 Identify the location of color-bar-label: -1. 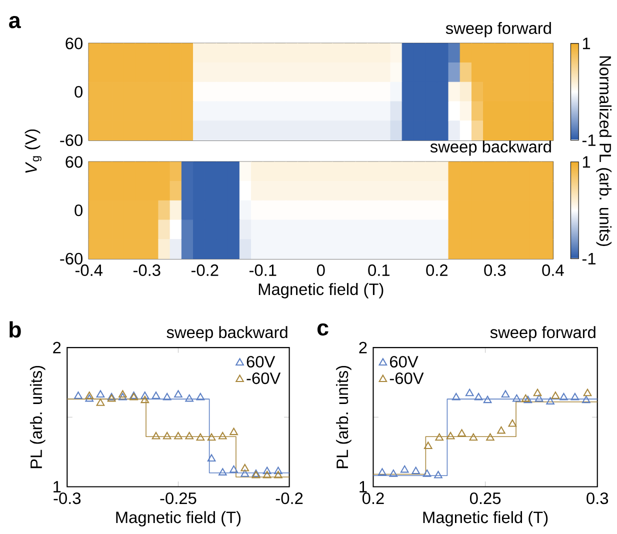
(589, 258).